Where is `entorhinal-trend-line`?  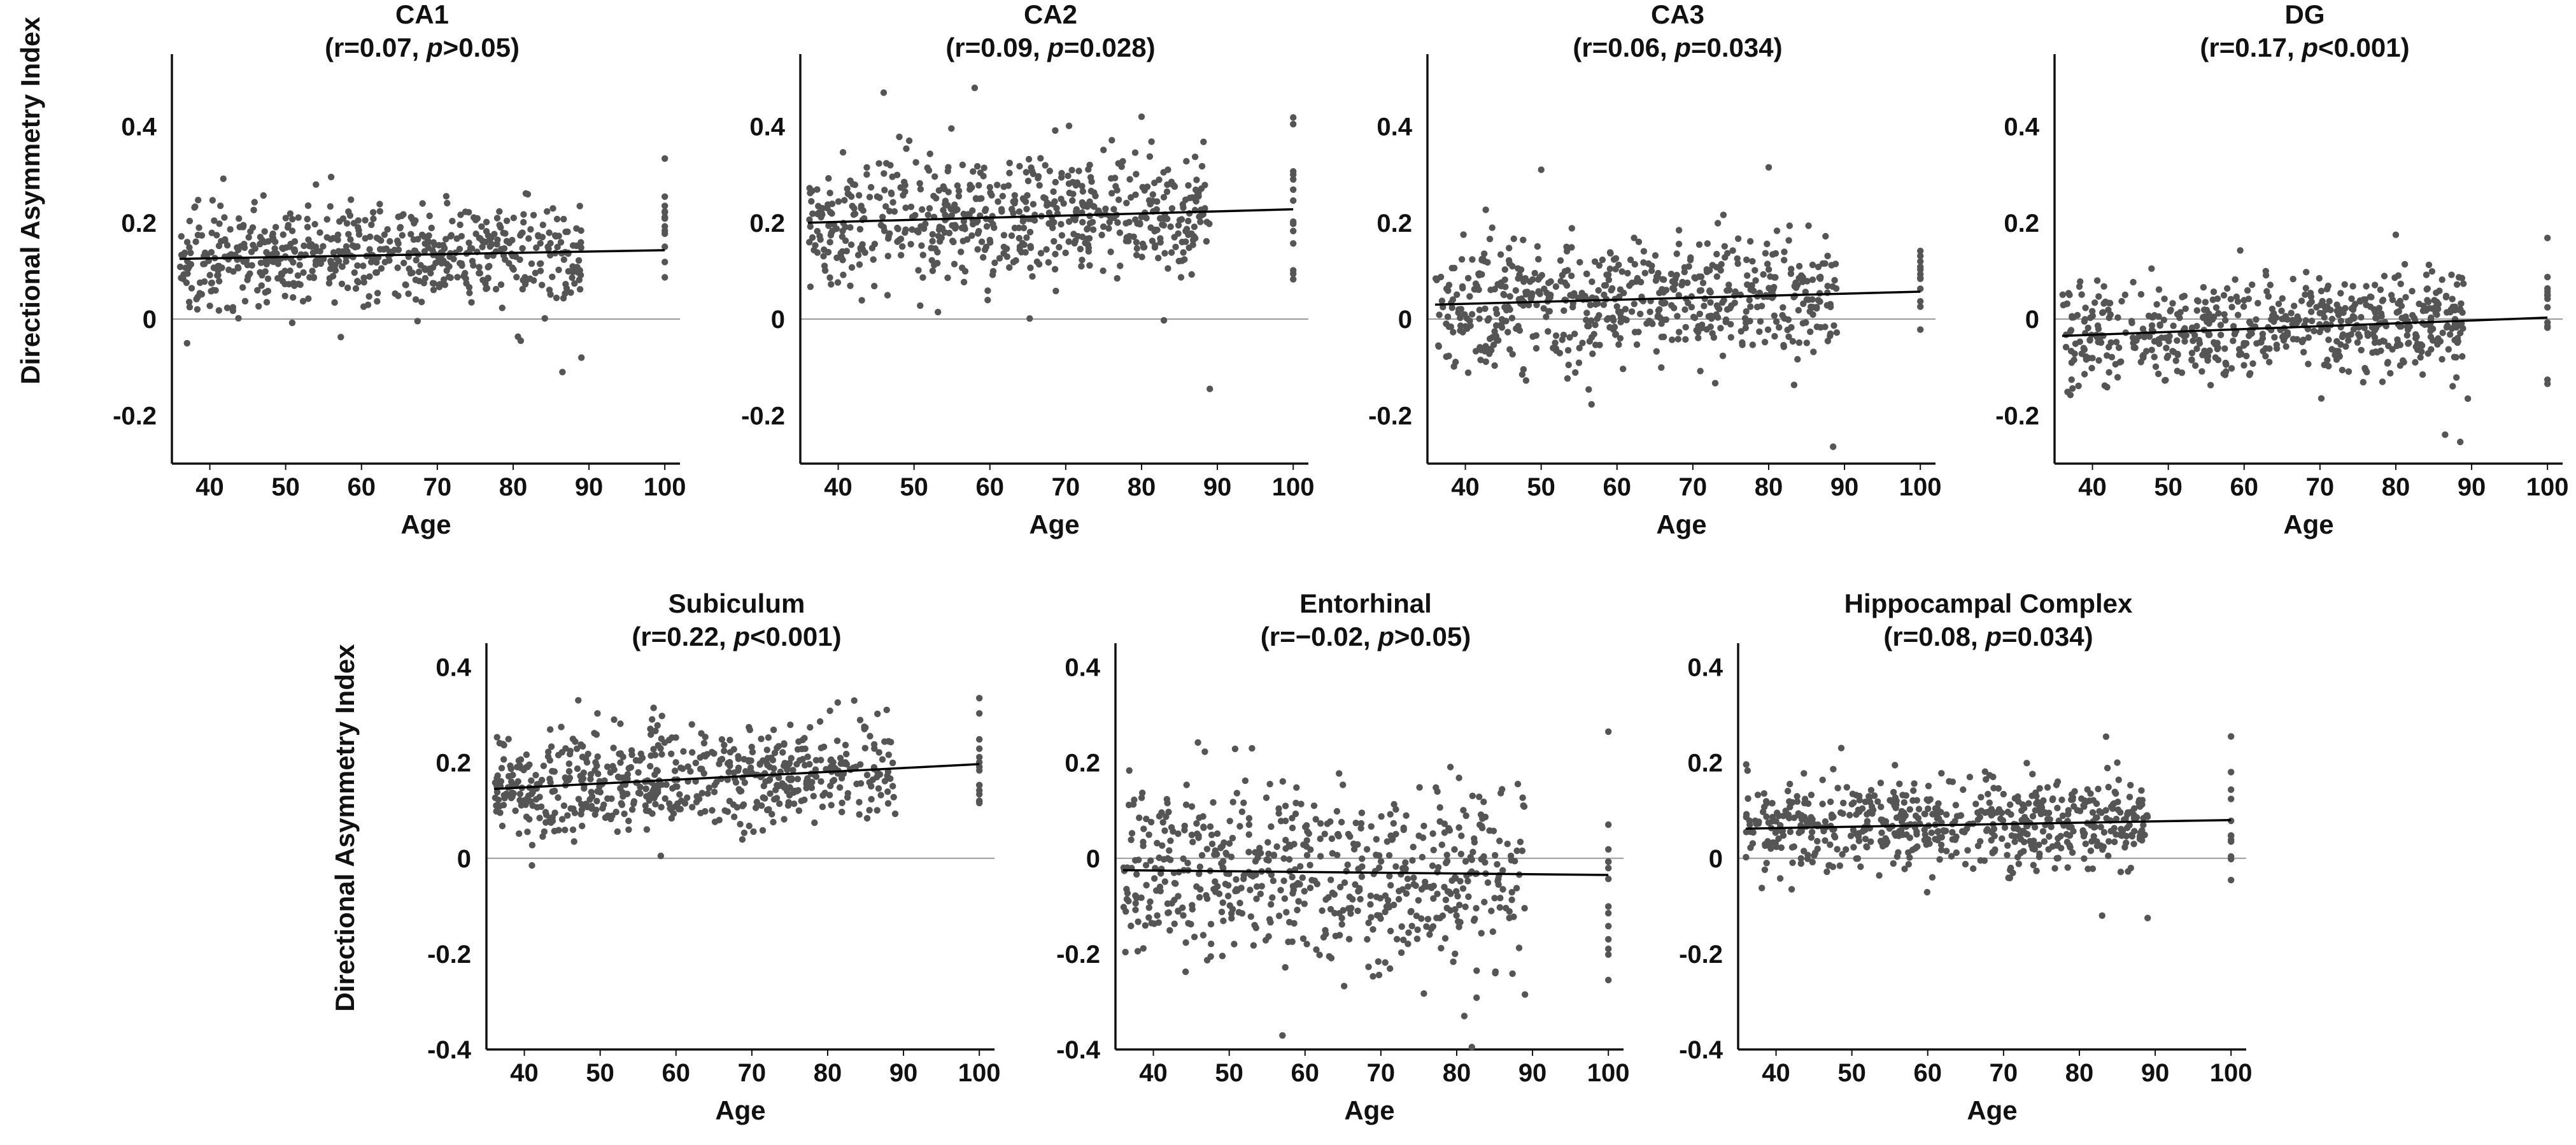
entorhinal-trend-line is located at coordinates (1365, 872).